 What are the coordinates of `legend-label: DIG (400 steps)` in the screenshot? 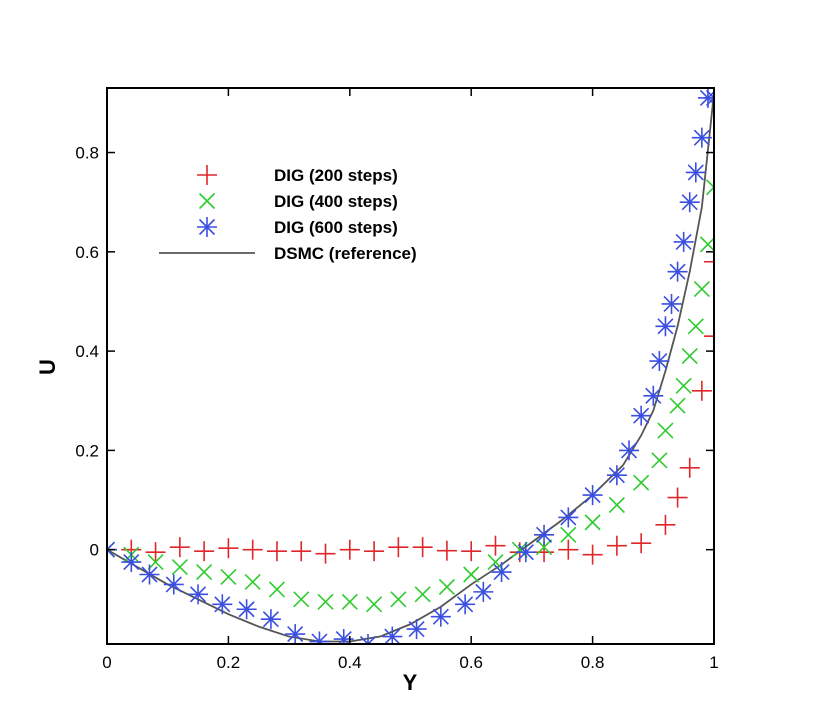 It's located at (336, 201).